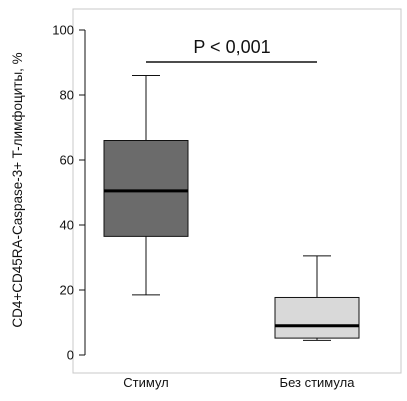 This screenshot has height=401, width=407. What do you see at coordinates (318, 382) in the screenshot?
I see `category-label: Без стимула` at bounding box center [318, 382].